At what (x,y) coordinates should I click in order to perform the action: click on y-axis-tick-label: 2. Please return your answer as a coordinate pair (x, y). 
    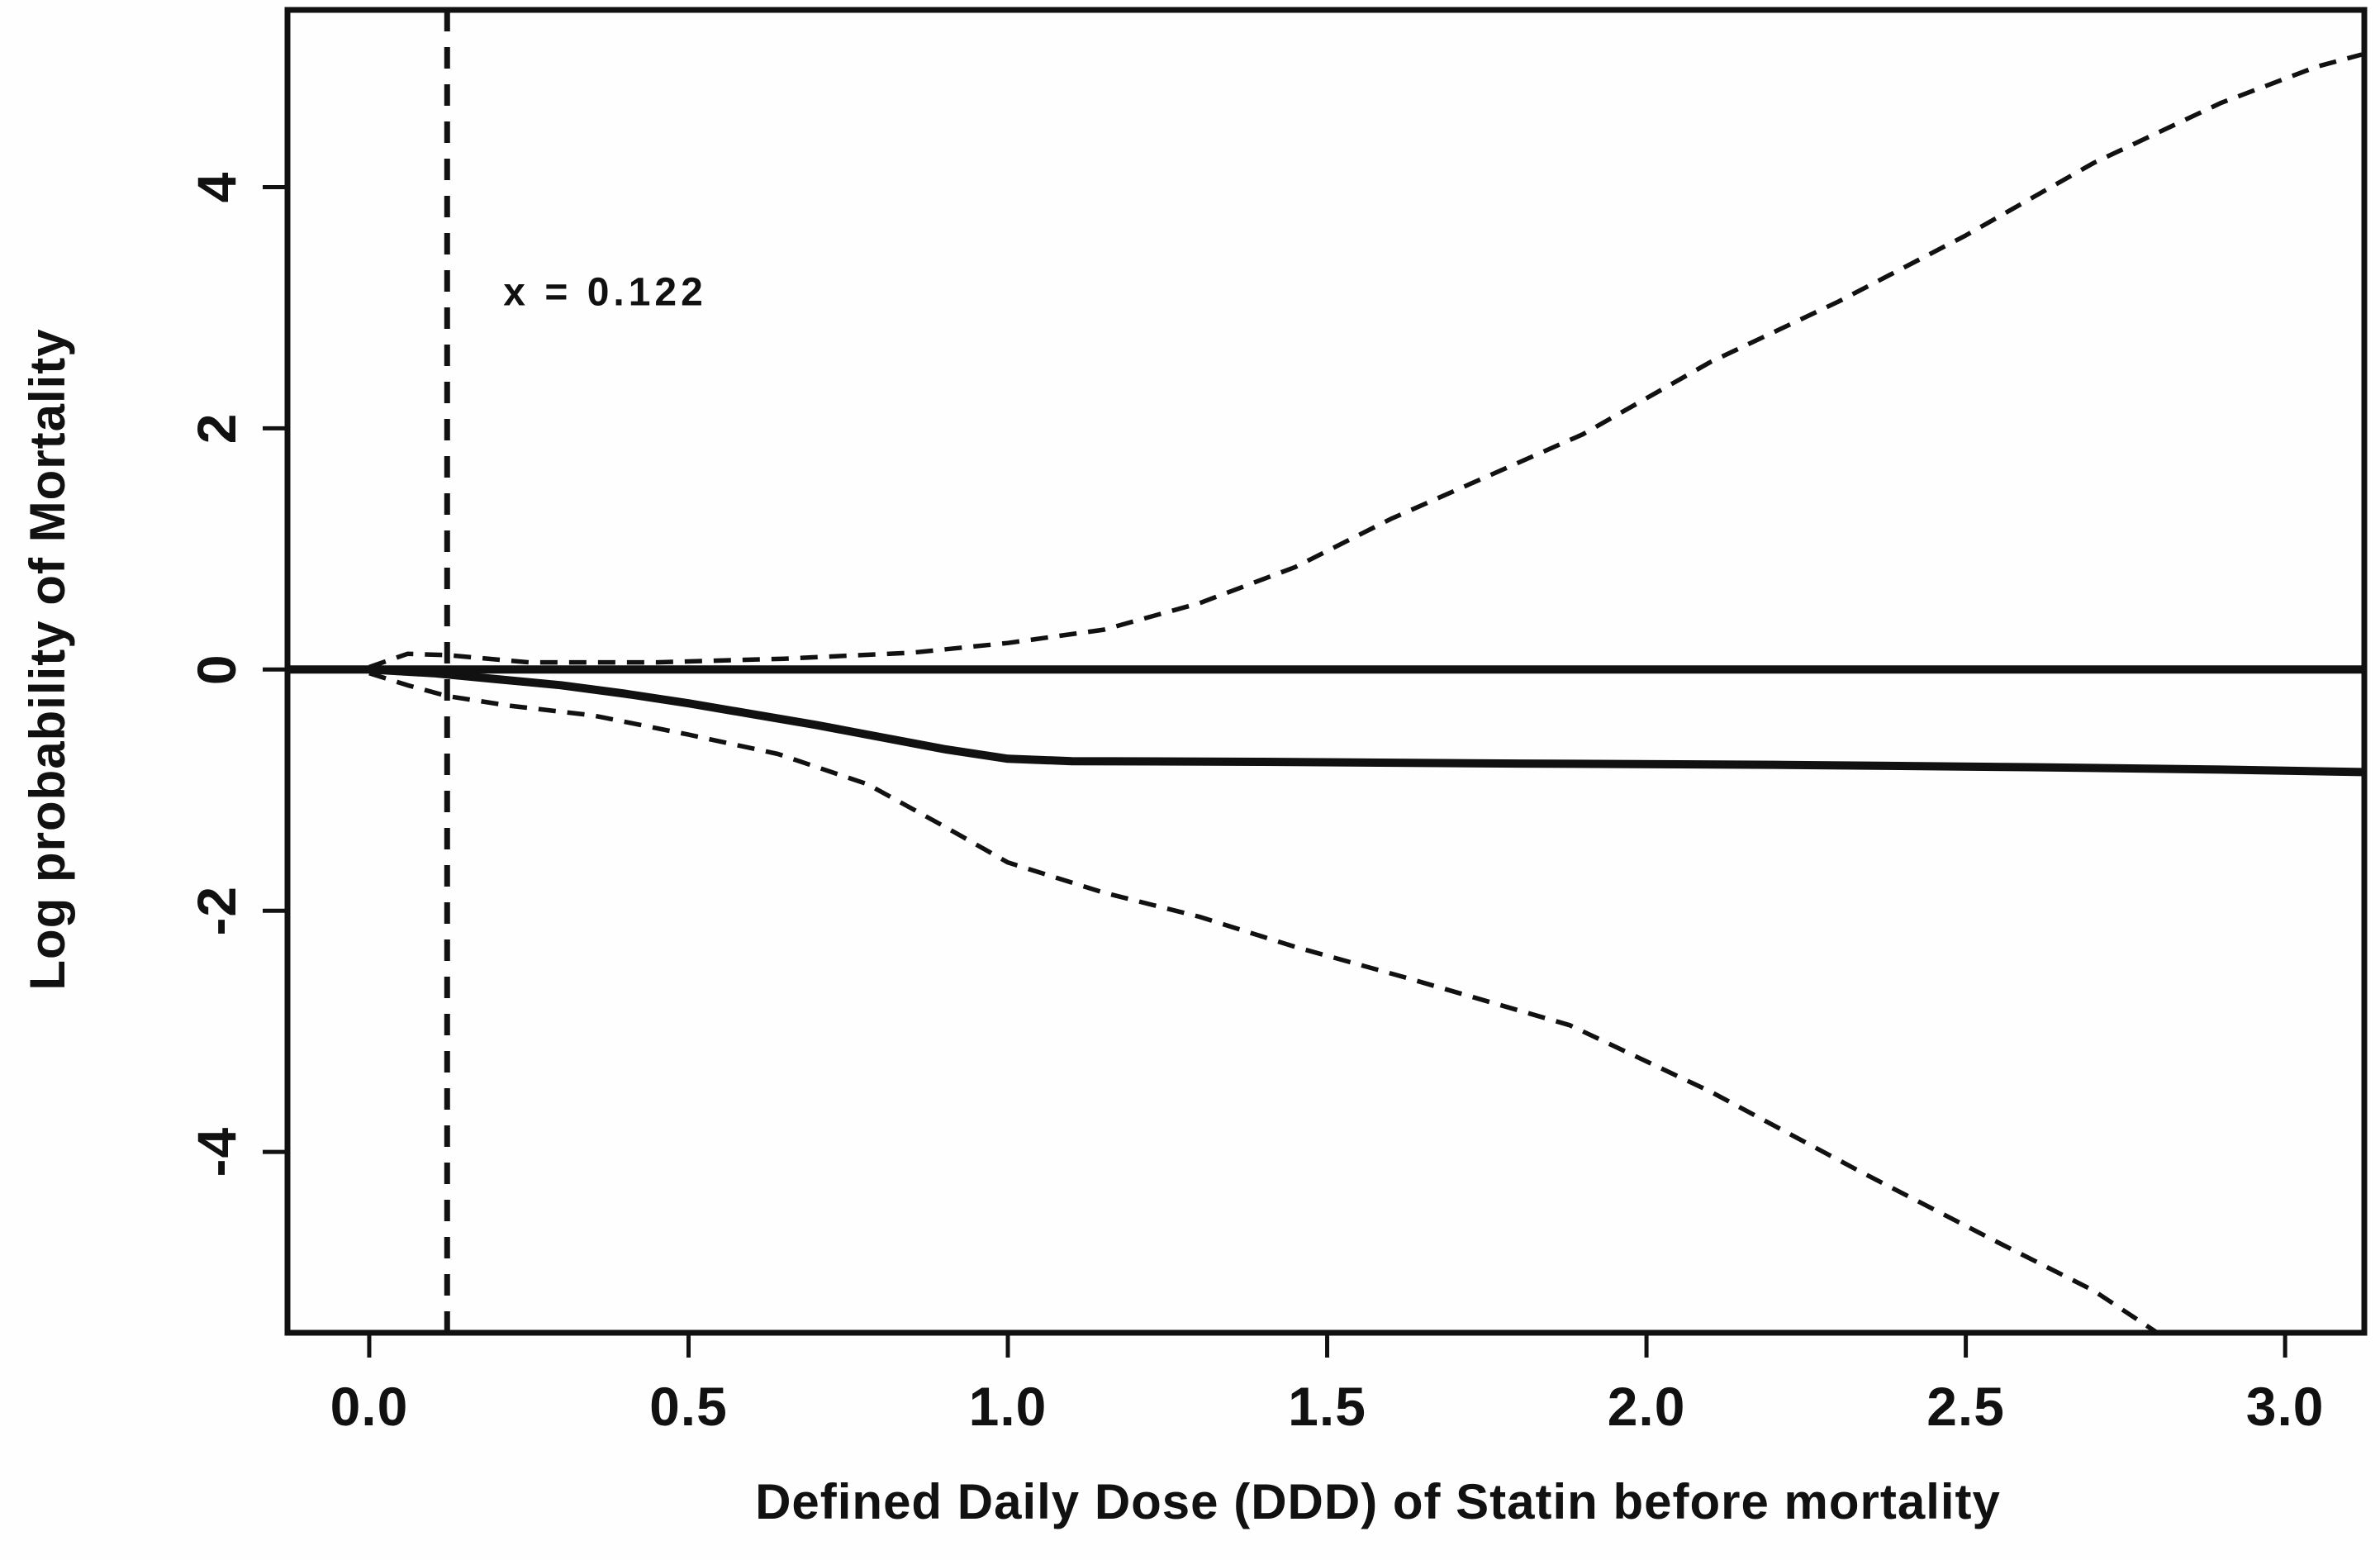
    Looking at the image, I should click on (216, 429).